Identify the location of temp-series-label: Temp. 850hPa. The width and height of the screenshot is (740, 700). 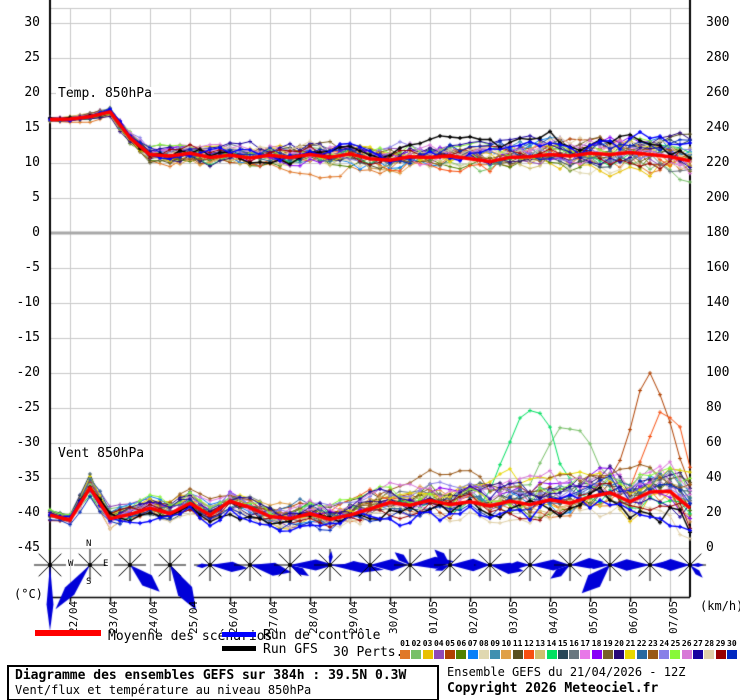
(105, 93).